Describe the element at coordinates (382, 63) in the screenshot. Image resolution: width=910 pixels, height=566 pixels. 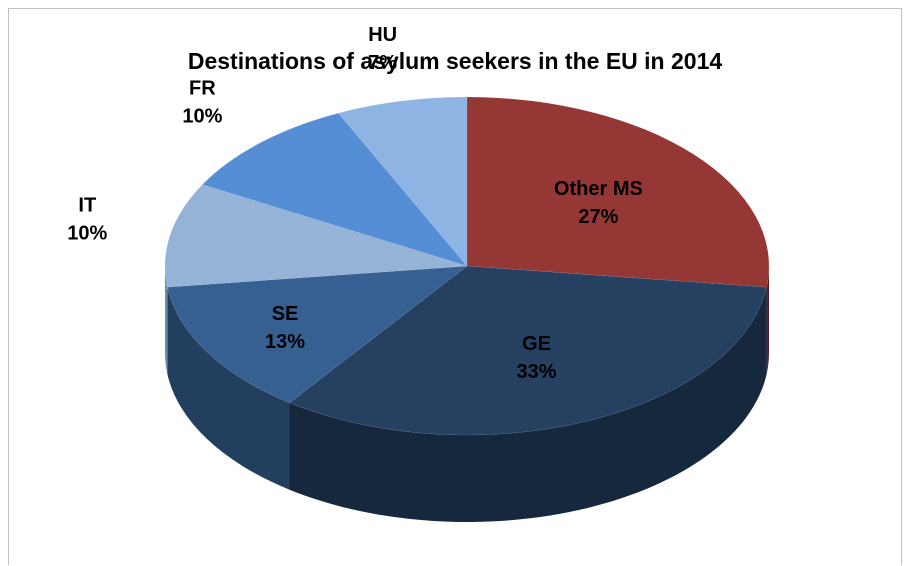
I see `slice-percent-label: 7%` at that location.